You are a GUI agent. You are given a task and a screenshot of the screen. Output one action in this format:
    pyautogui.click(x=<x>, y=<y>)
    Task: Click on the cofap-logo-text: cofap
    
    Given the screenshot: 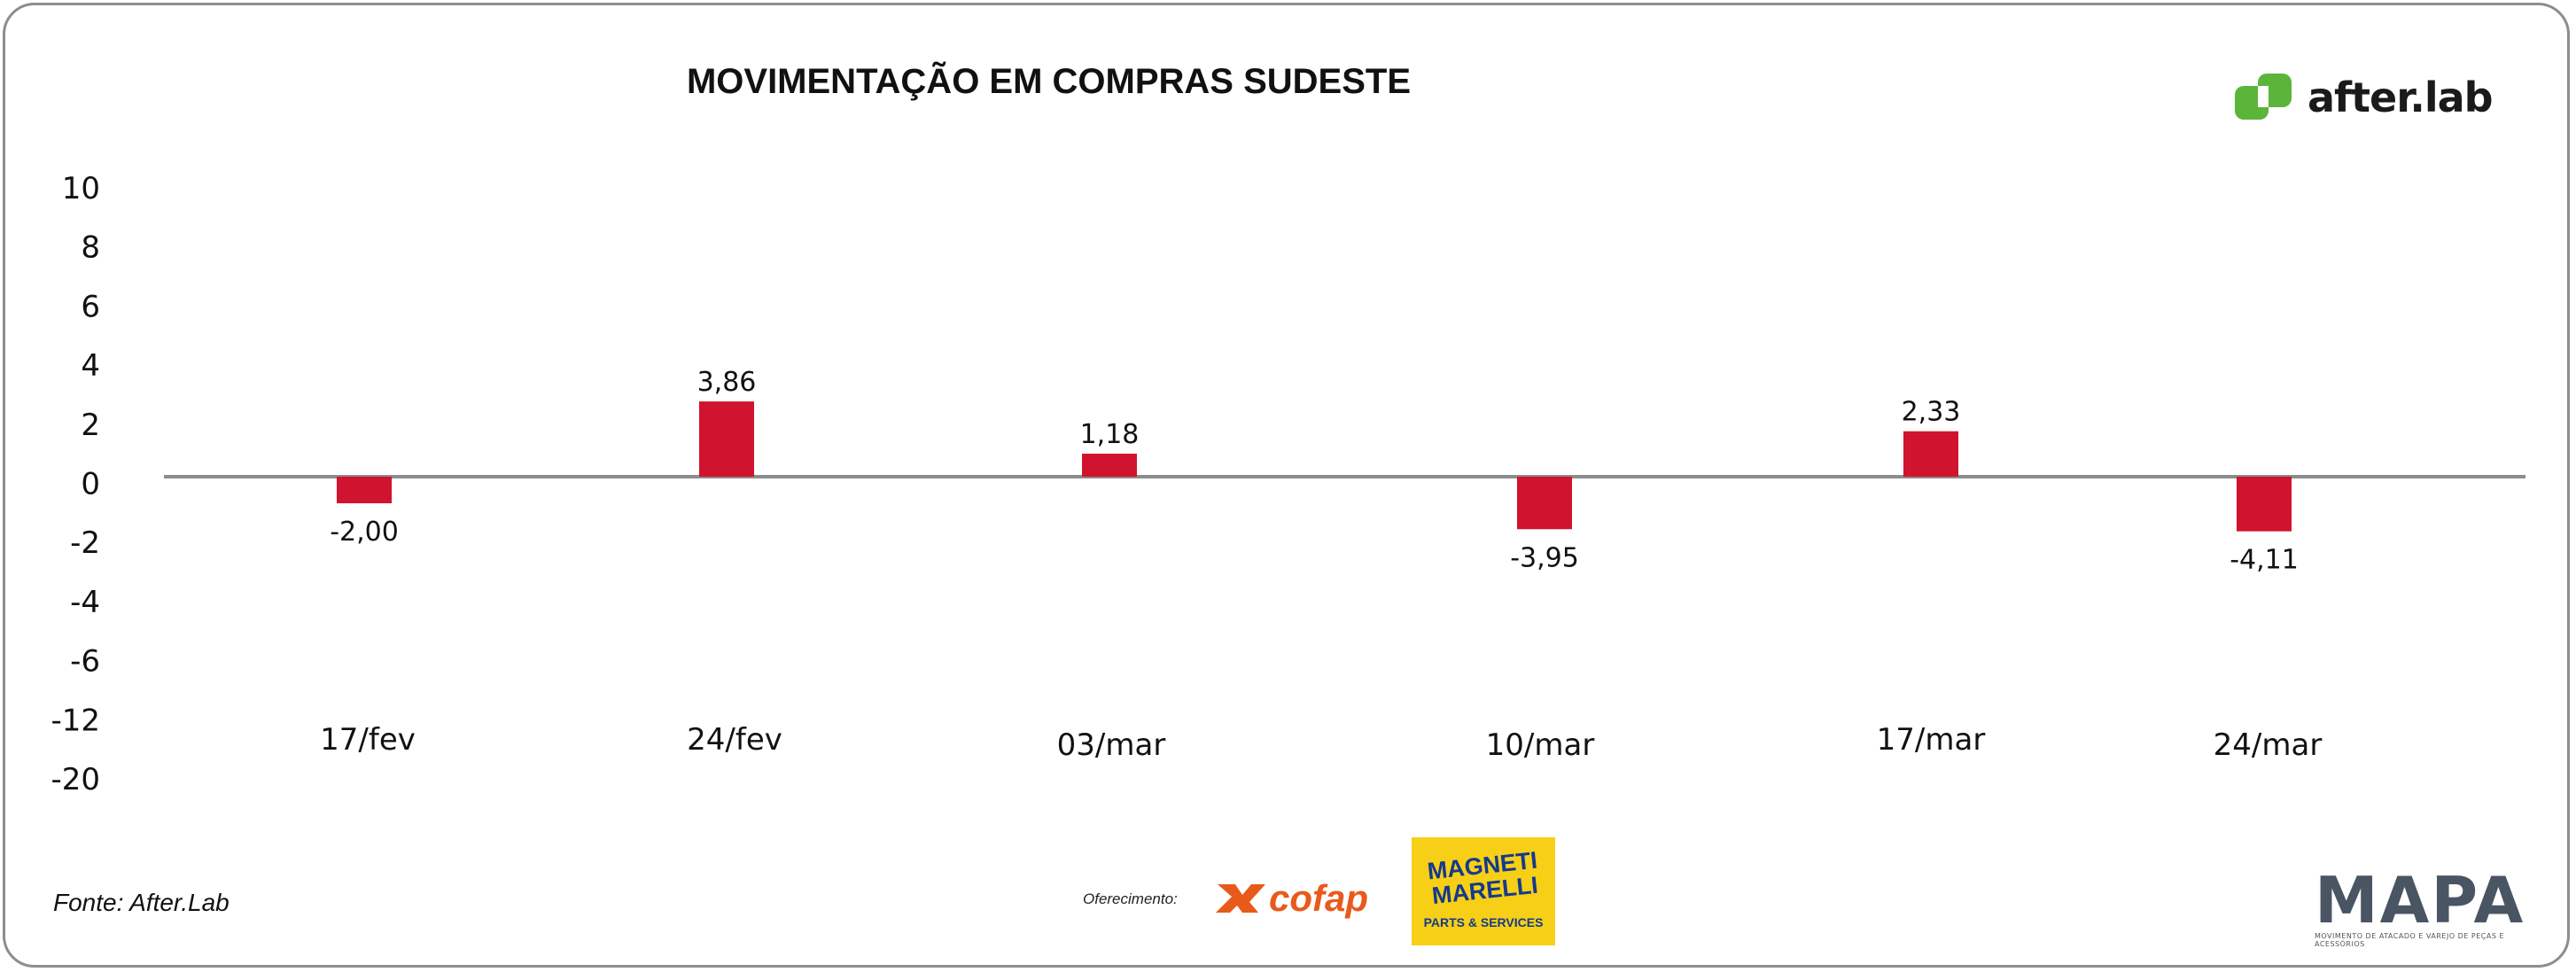 What is the action you would take?
    pyautogui.click(x=1319, y=898)
    